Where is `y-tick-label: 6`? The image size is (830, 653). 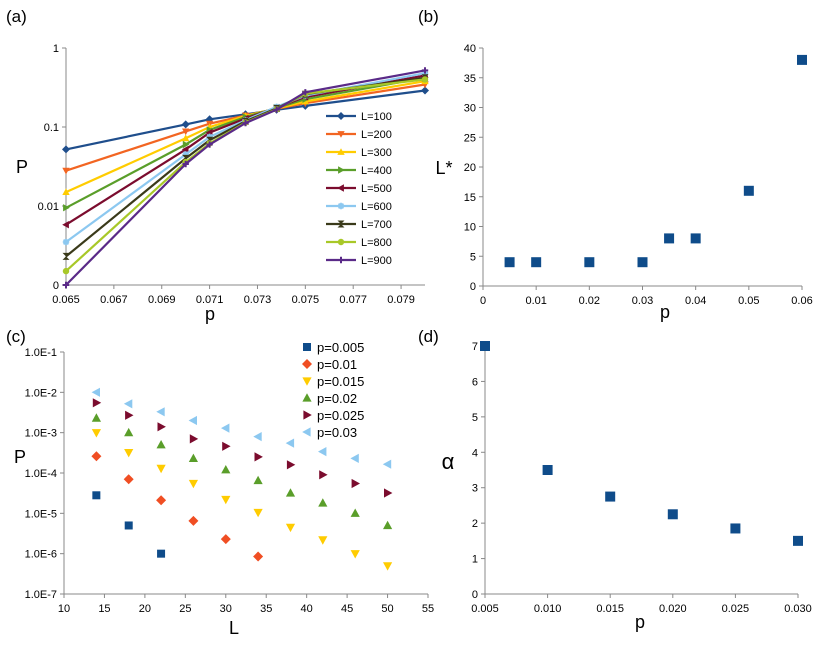 y-tick-label: 6 is located at coordinates (475, 382).